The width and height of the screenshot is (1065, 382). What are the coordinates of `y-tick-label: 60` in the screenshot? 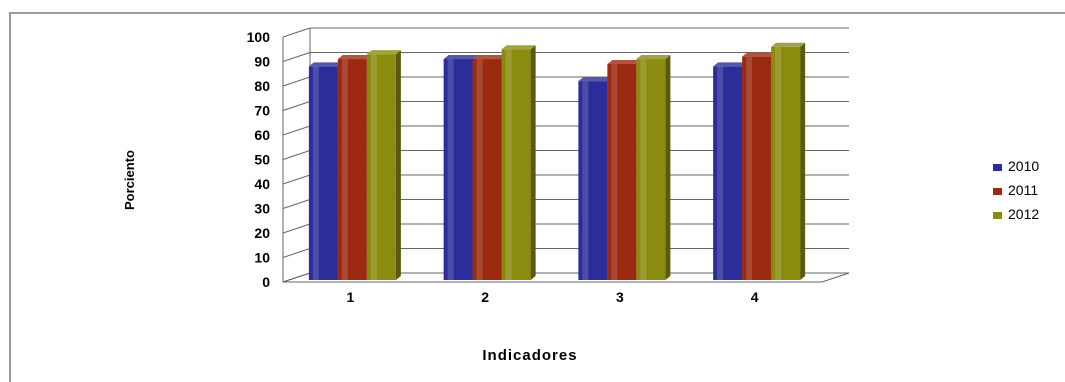 It's located at (262, 135).